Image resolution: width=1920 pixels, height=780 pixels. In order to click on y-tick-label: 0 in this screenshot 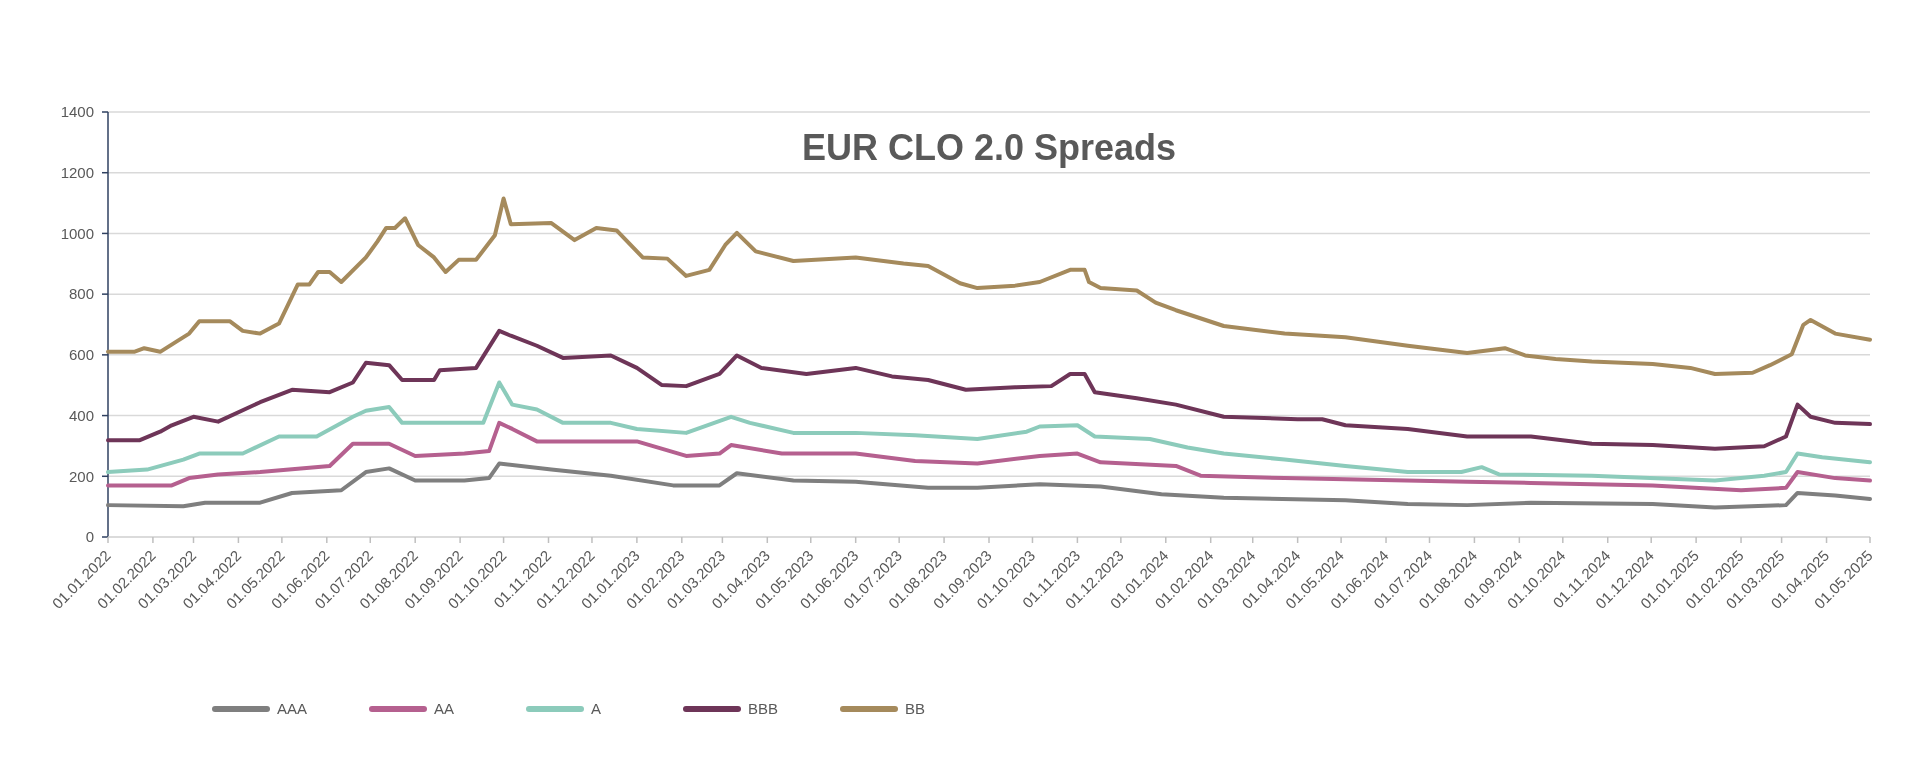, I will do `click(89, 537)`.